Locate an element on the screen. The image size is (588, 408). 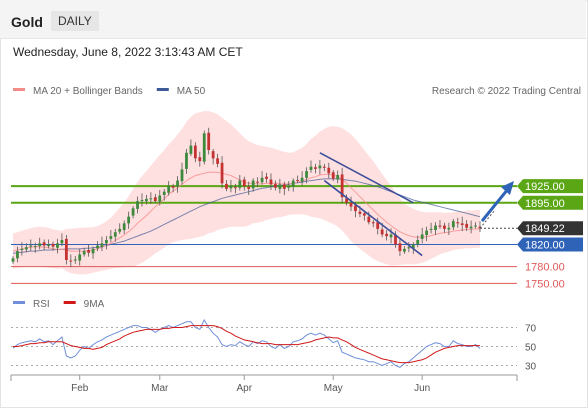
rsi-line is located at coordinates (246, 343).